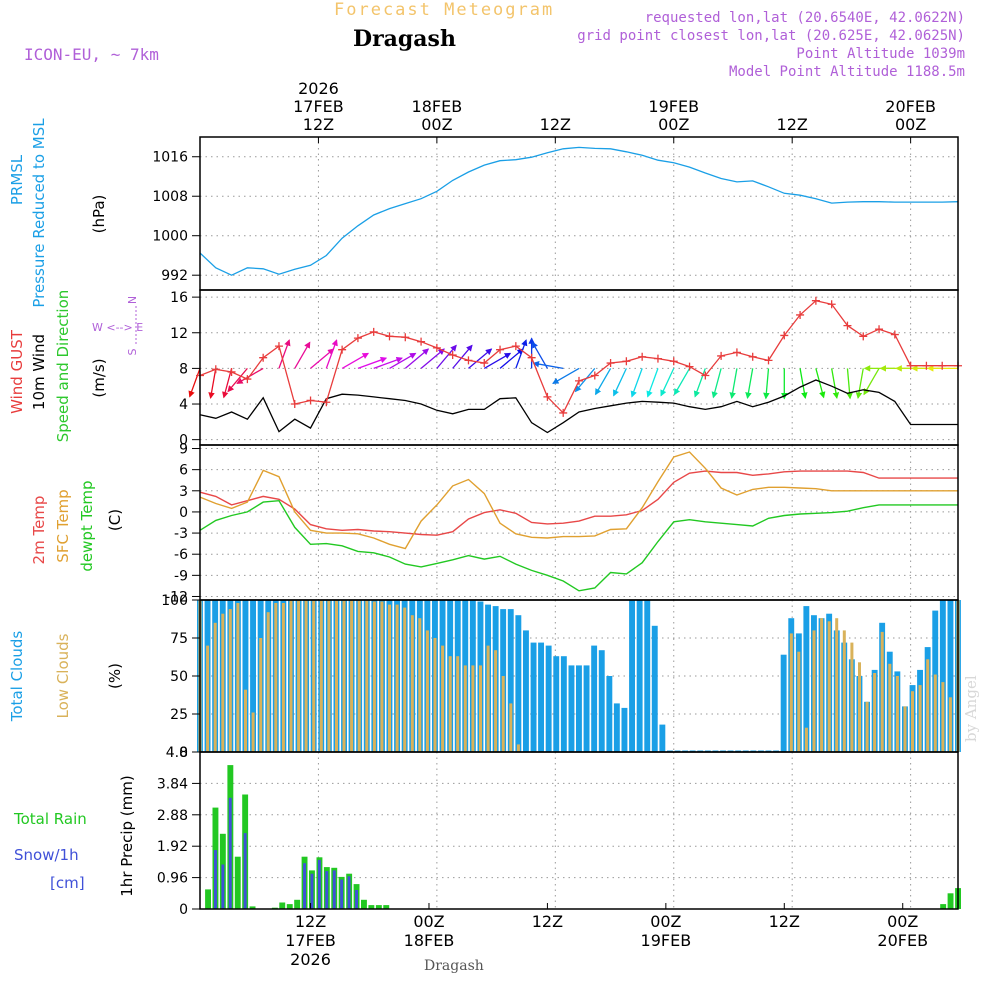 This screenshot has width=1000, height=1000. What do you see at coordinates (578, 545) in the screenshot?
I see `temp-dewpt-line` at bounding box center [578, 545].